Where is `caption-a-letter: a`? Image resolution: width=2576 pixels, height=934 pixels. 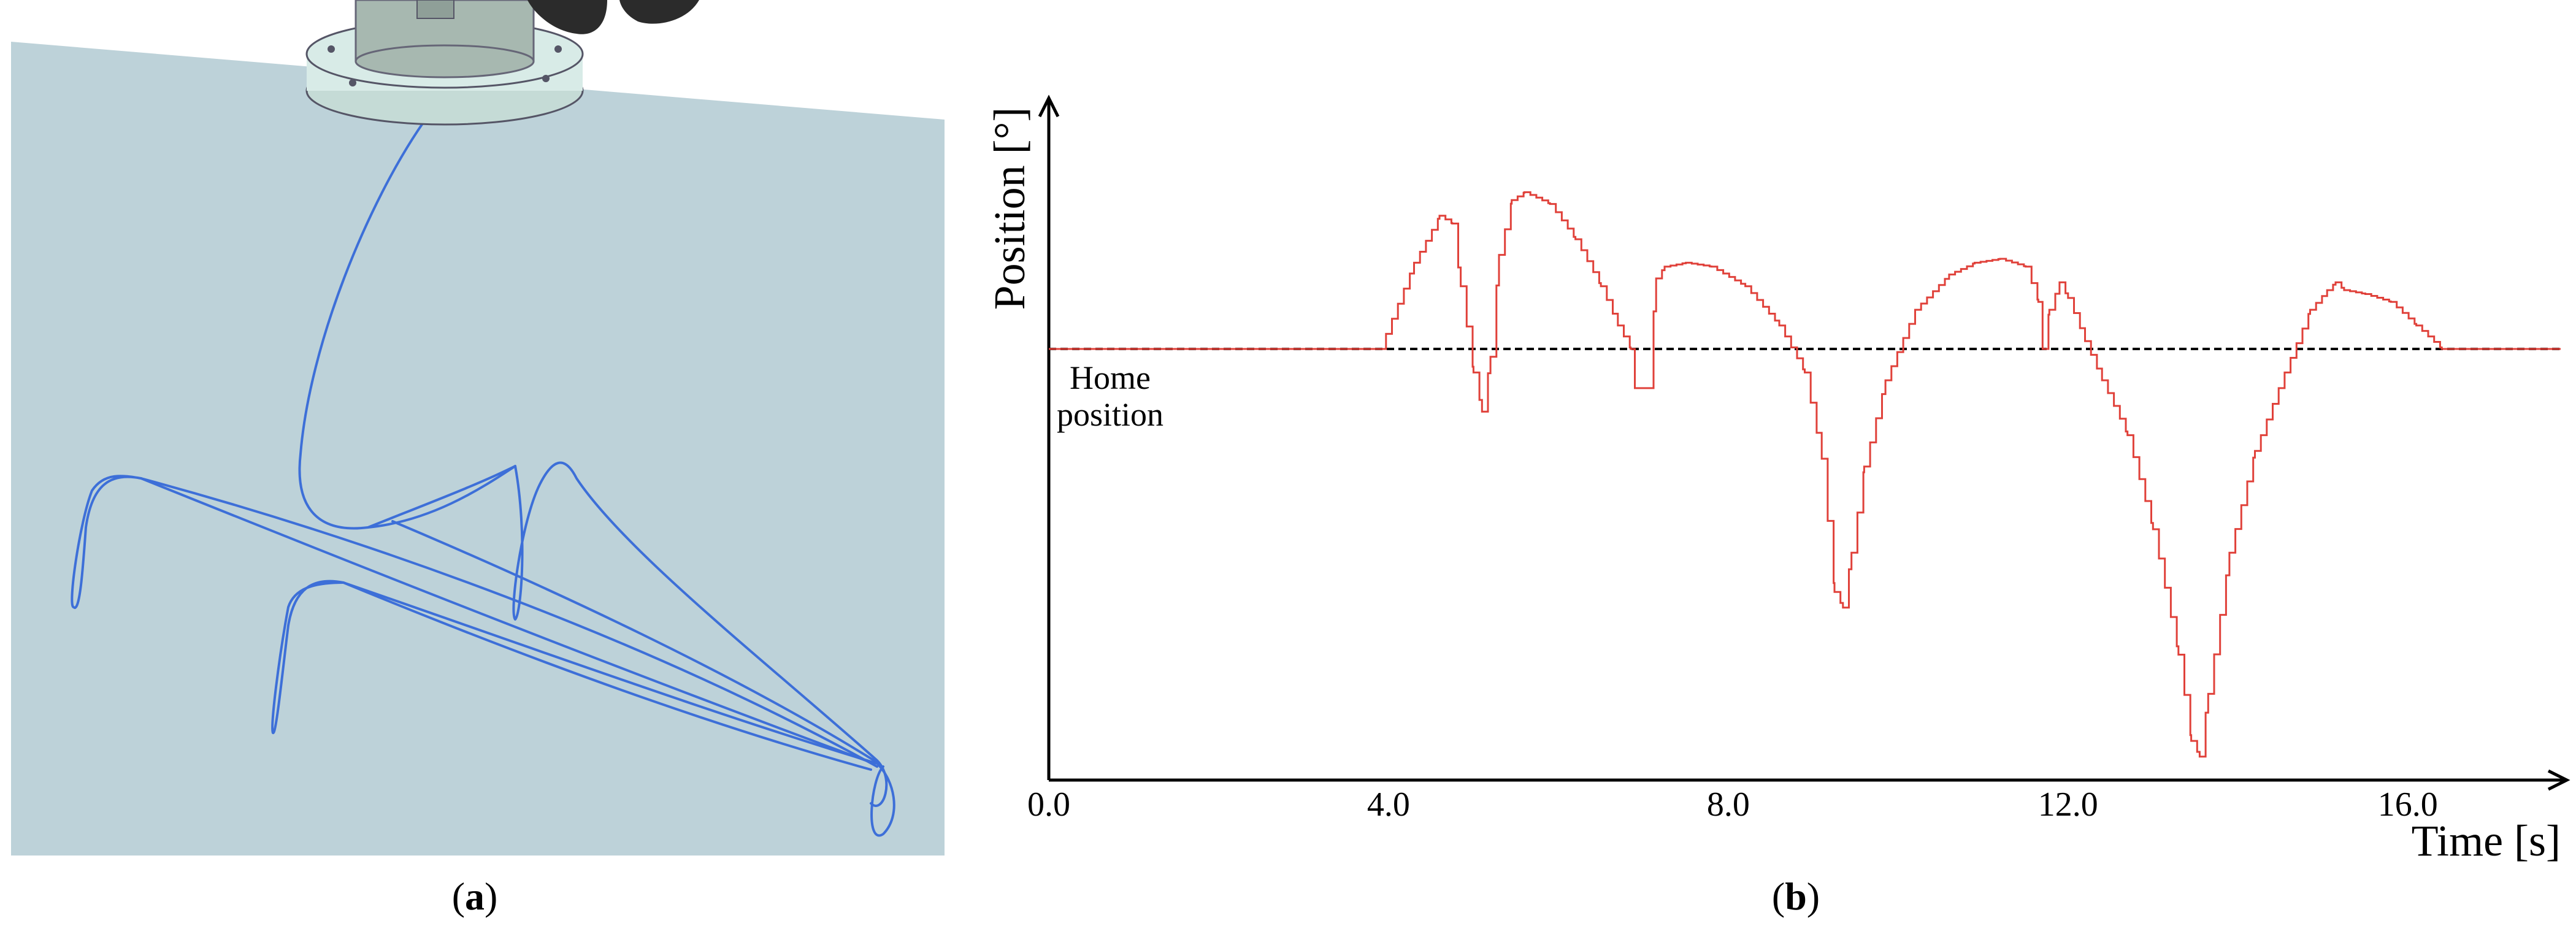 caption-a-letter: a is located at coordinates (475, 896).